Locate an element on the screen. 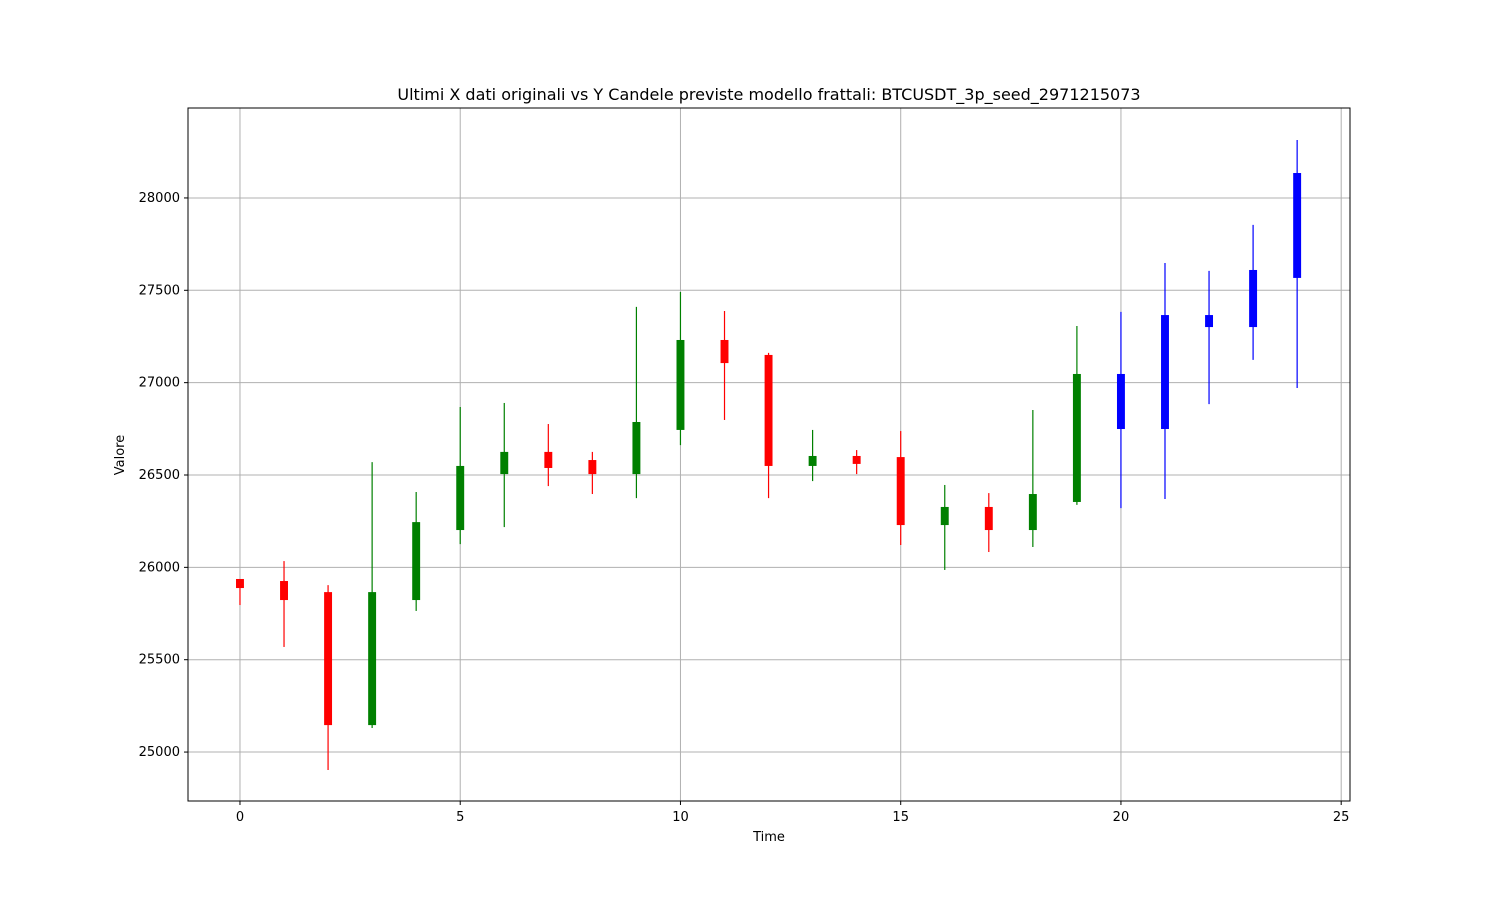  y-tick-label: 27500 is located at coordinates (159, 290).